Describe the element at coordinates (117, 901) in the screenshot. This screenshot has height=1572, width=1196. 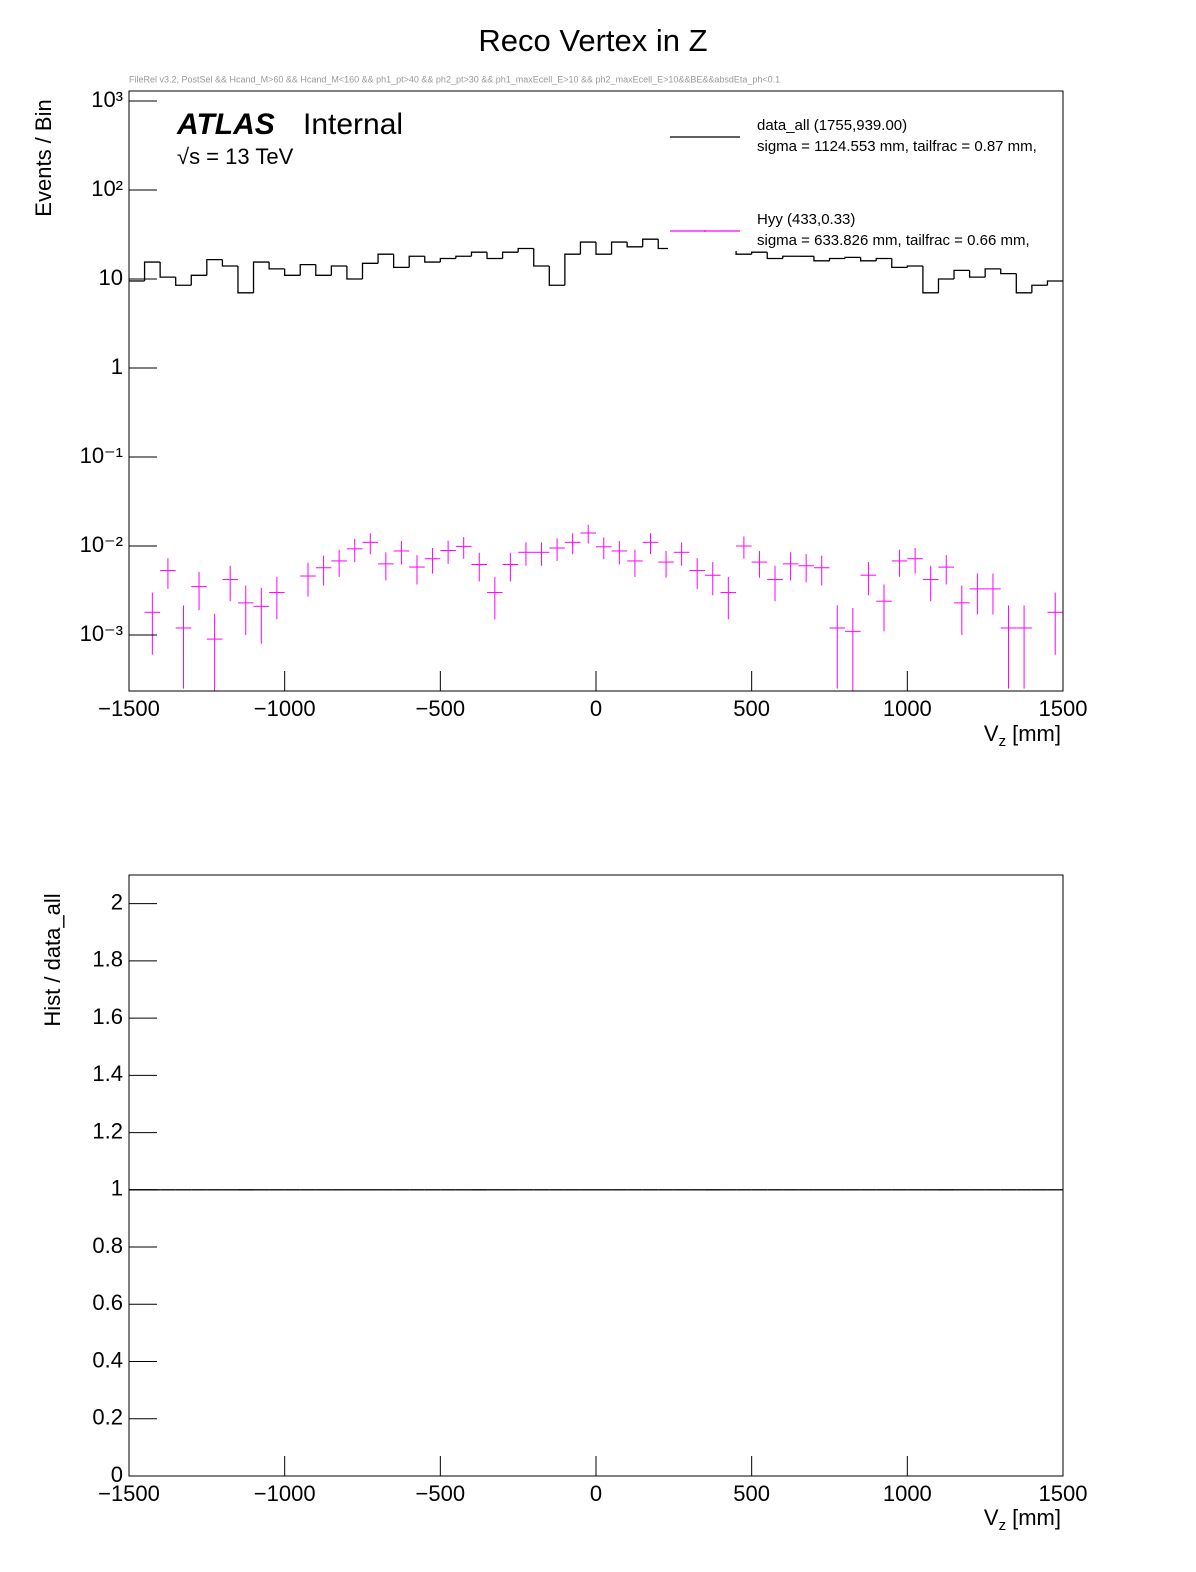
I see `y-tick-label: 2` at that location.